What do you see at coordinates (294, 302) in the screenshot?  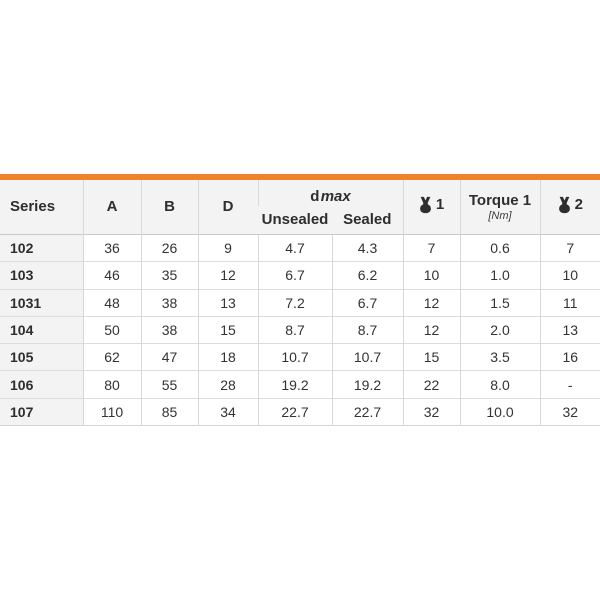 I see `value-cell: 7.2` at bounding box center [294, 302].